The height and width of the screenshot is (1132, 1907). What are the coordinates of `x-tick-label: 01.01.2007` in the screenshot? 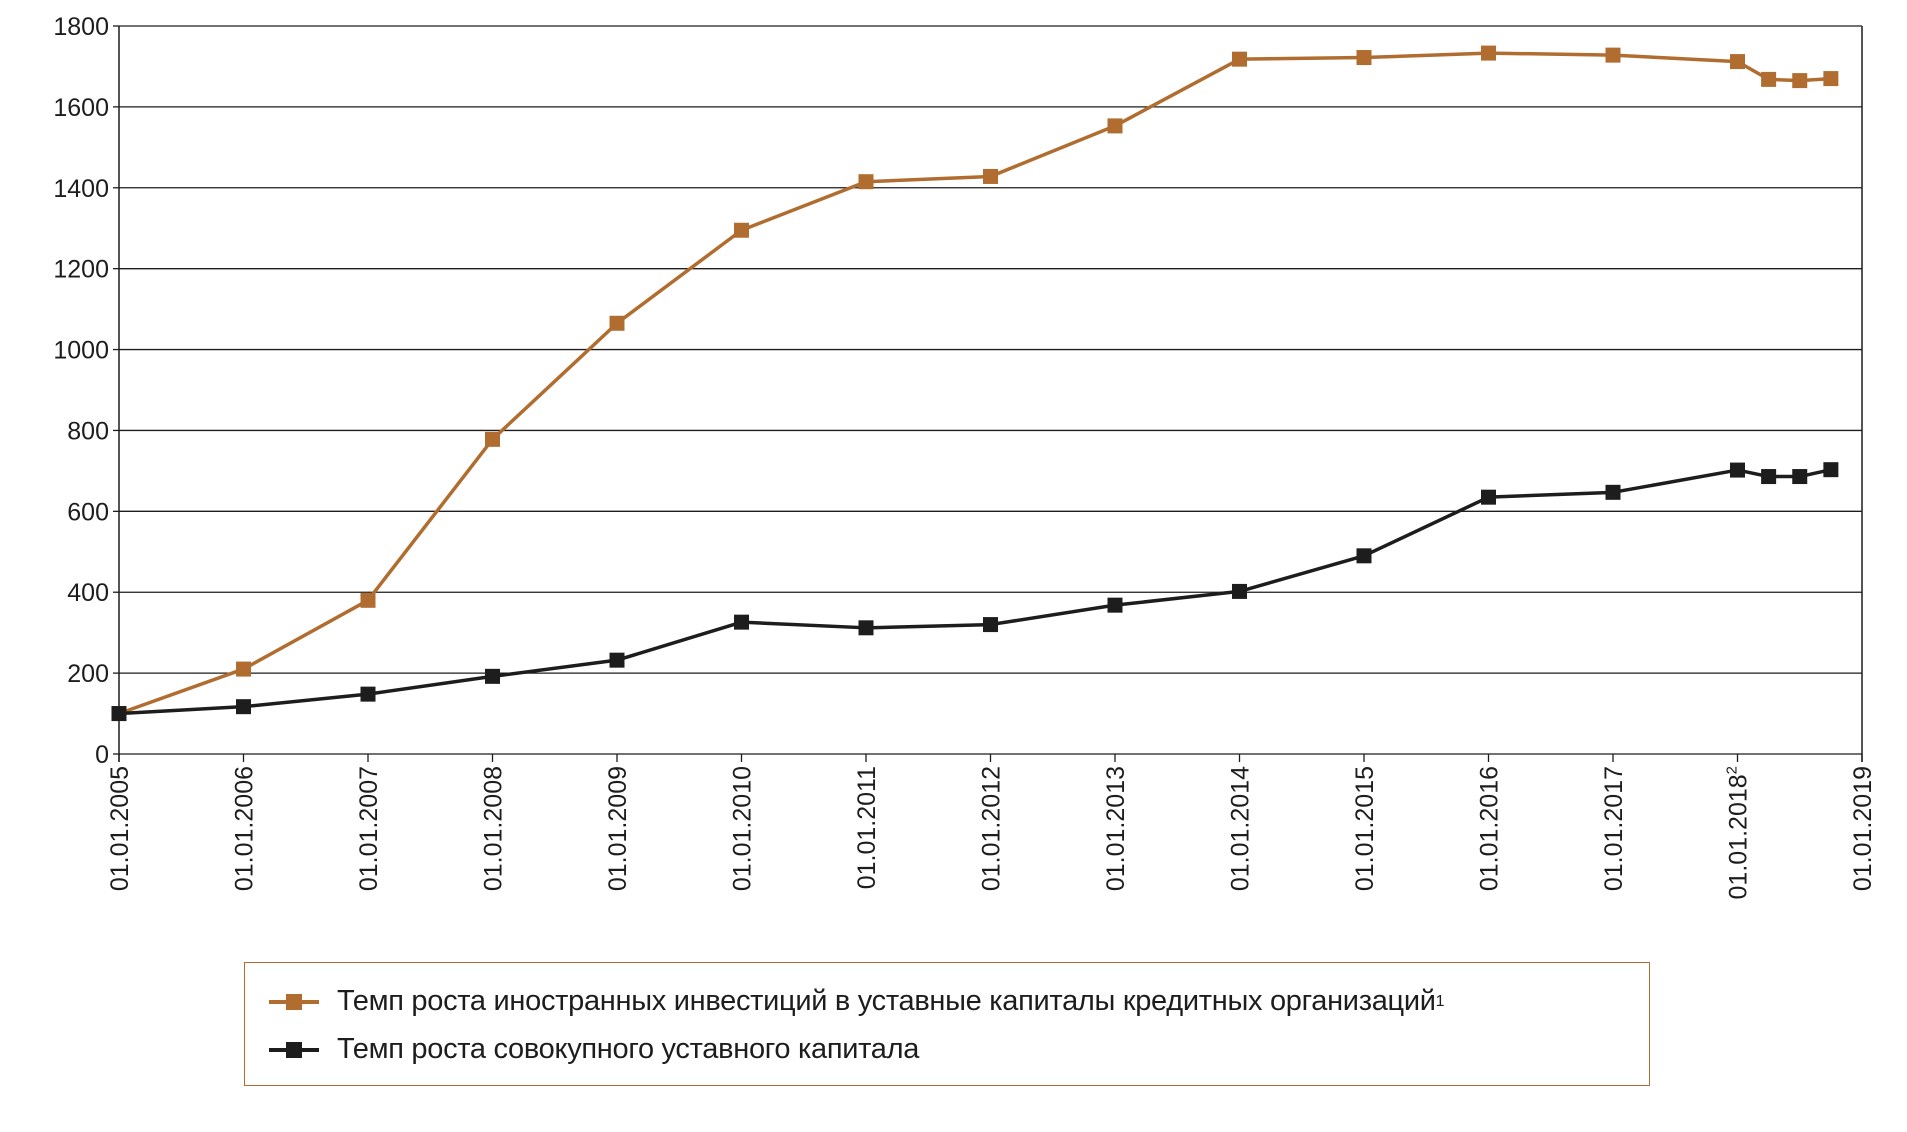 It's located at (369, 828).